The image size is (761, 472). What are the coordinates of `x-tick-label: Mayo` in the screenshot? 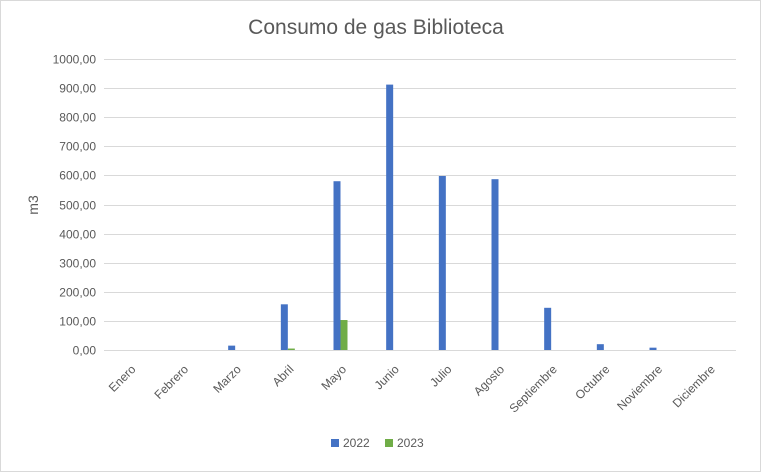 It's located at (333, 377).